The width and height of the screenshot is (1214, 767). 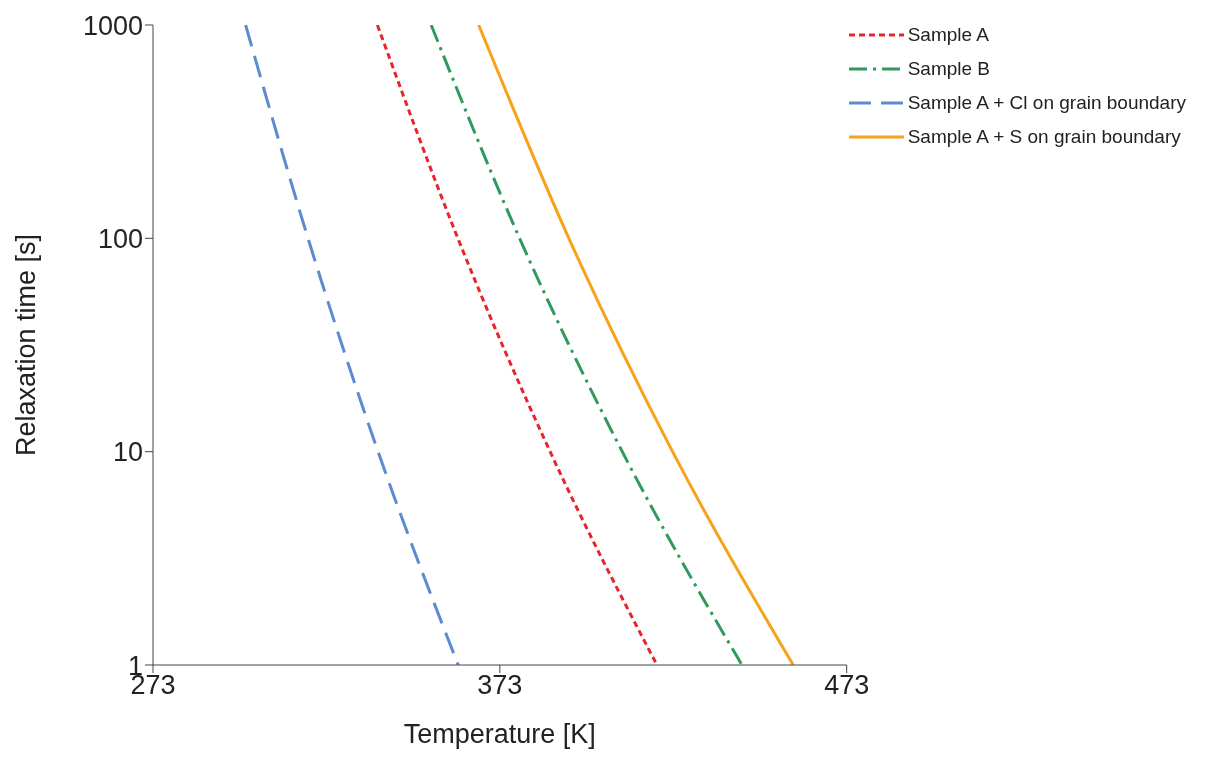 I want to click on y-tick-label: 100, so click(x=120, y=238).